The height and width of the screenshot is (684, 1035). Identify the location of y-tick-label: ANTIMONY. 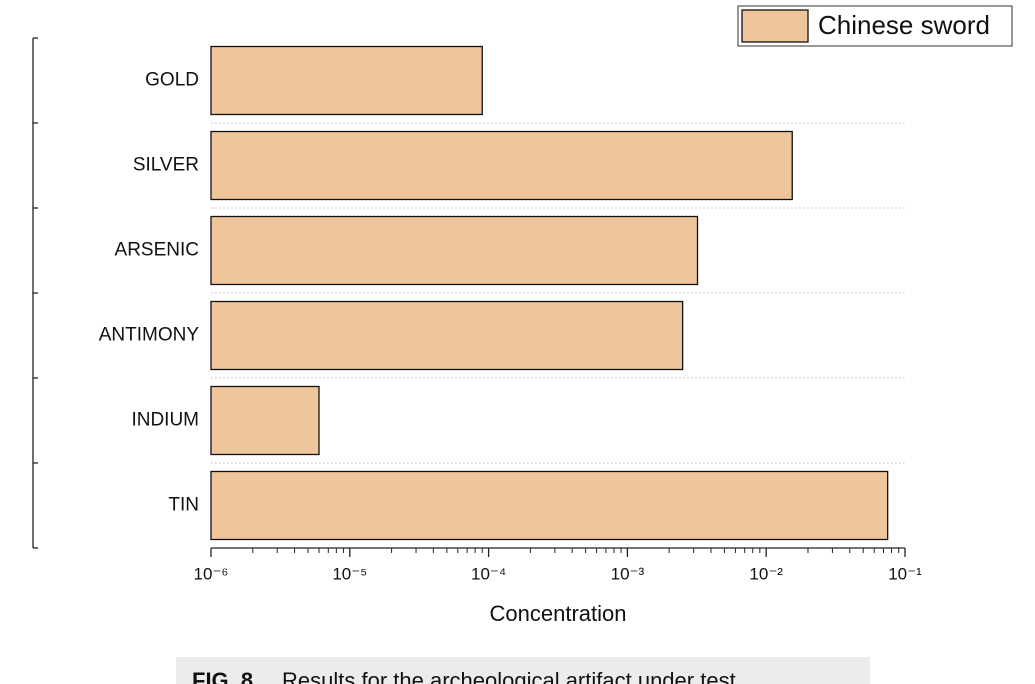
(149, 335).